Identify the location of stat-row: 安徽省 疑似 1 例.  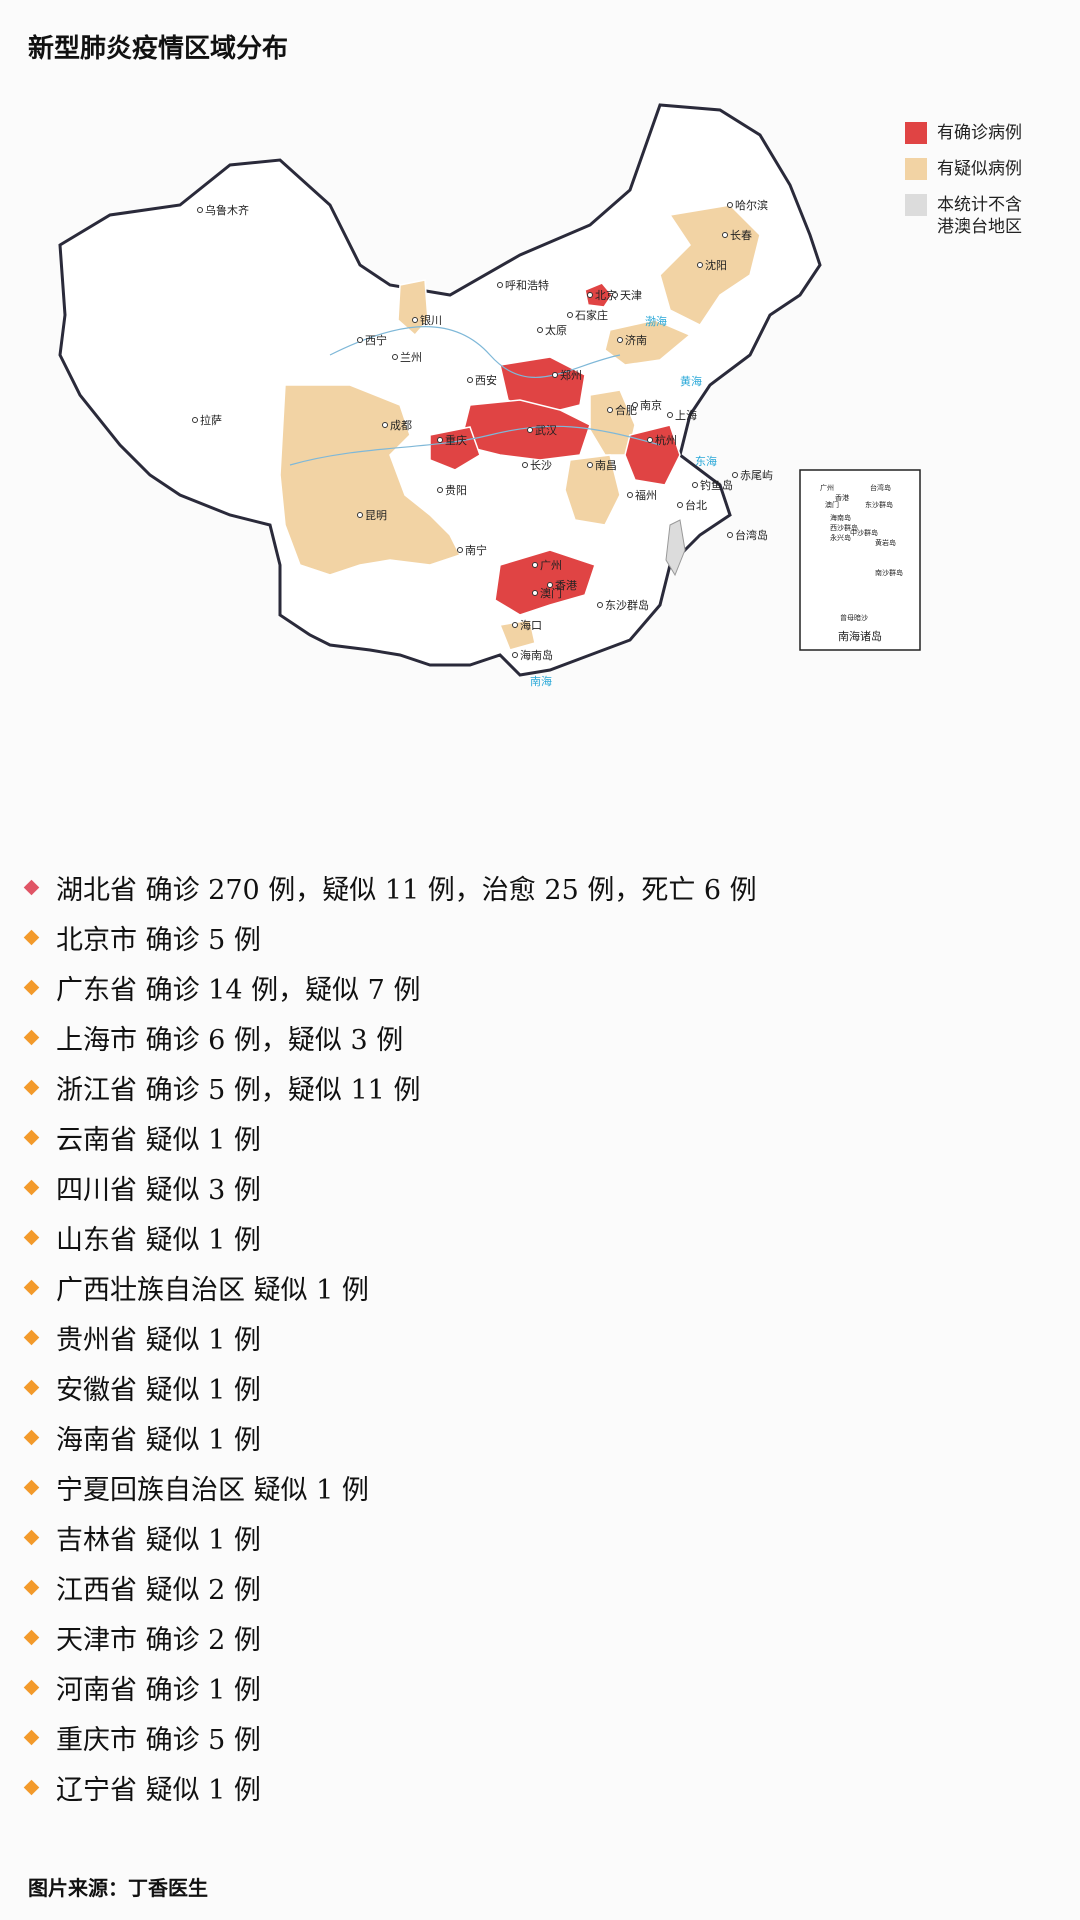
(542, 1387).